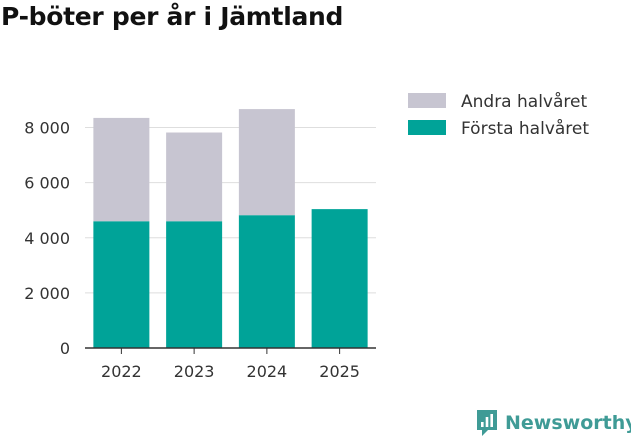  Describe the element at coordinates (568, 423) in the screenshot. I see `brand-name: Newsworthy` at that location.